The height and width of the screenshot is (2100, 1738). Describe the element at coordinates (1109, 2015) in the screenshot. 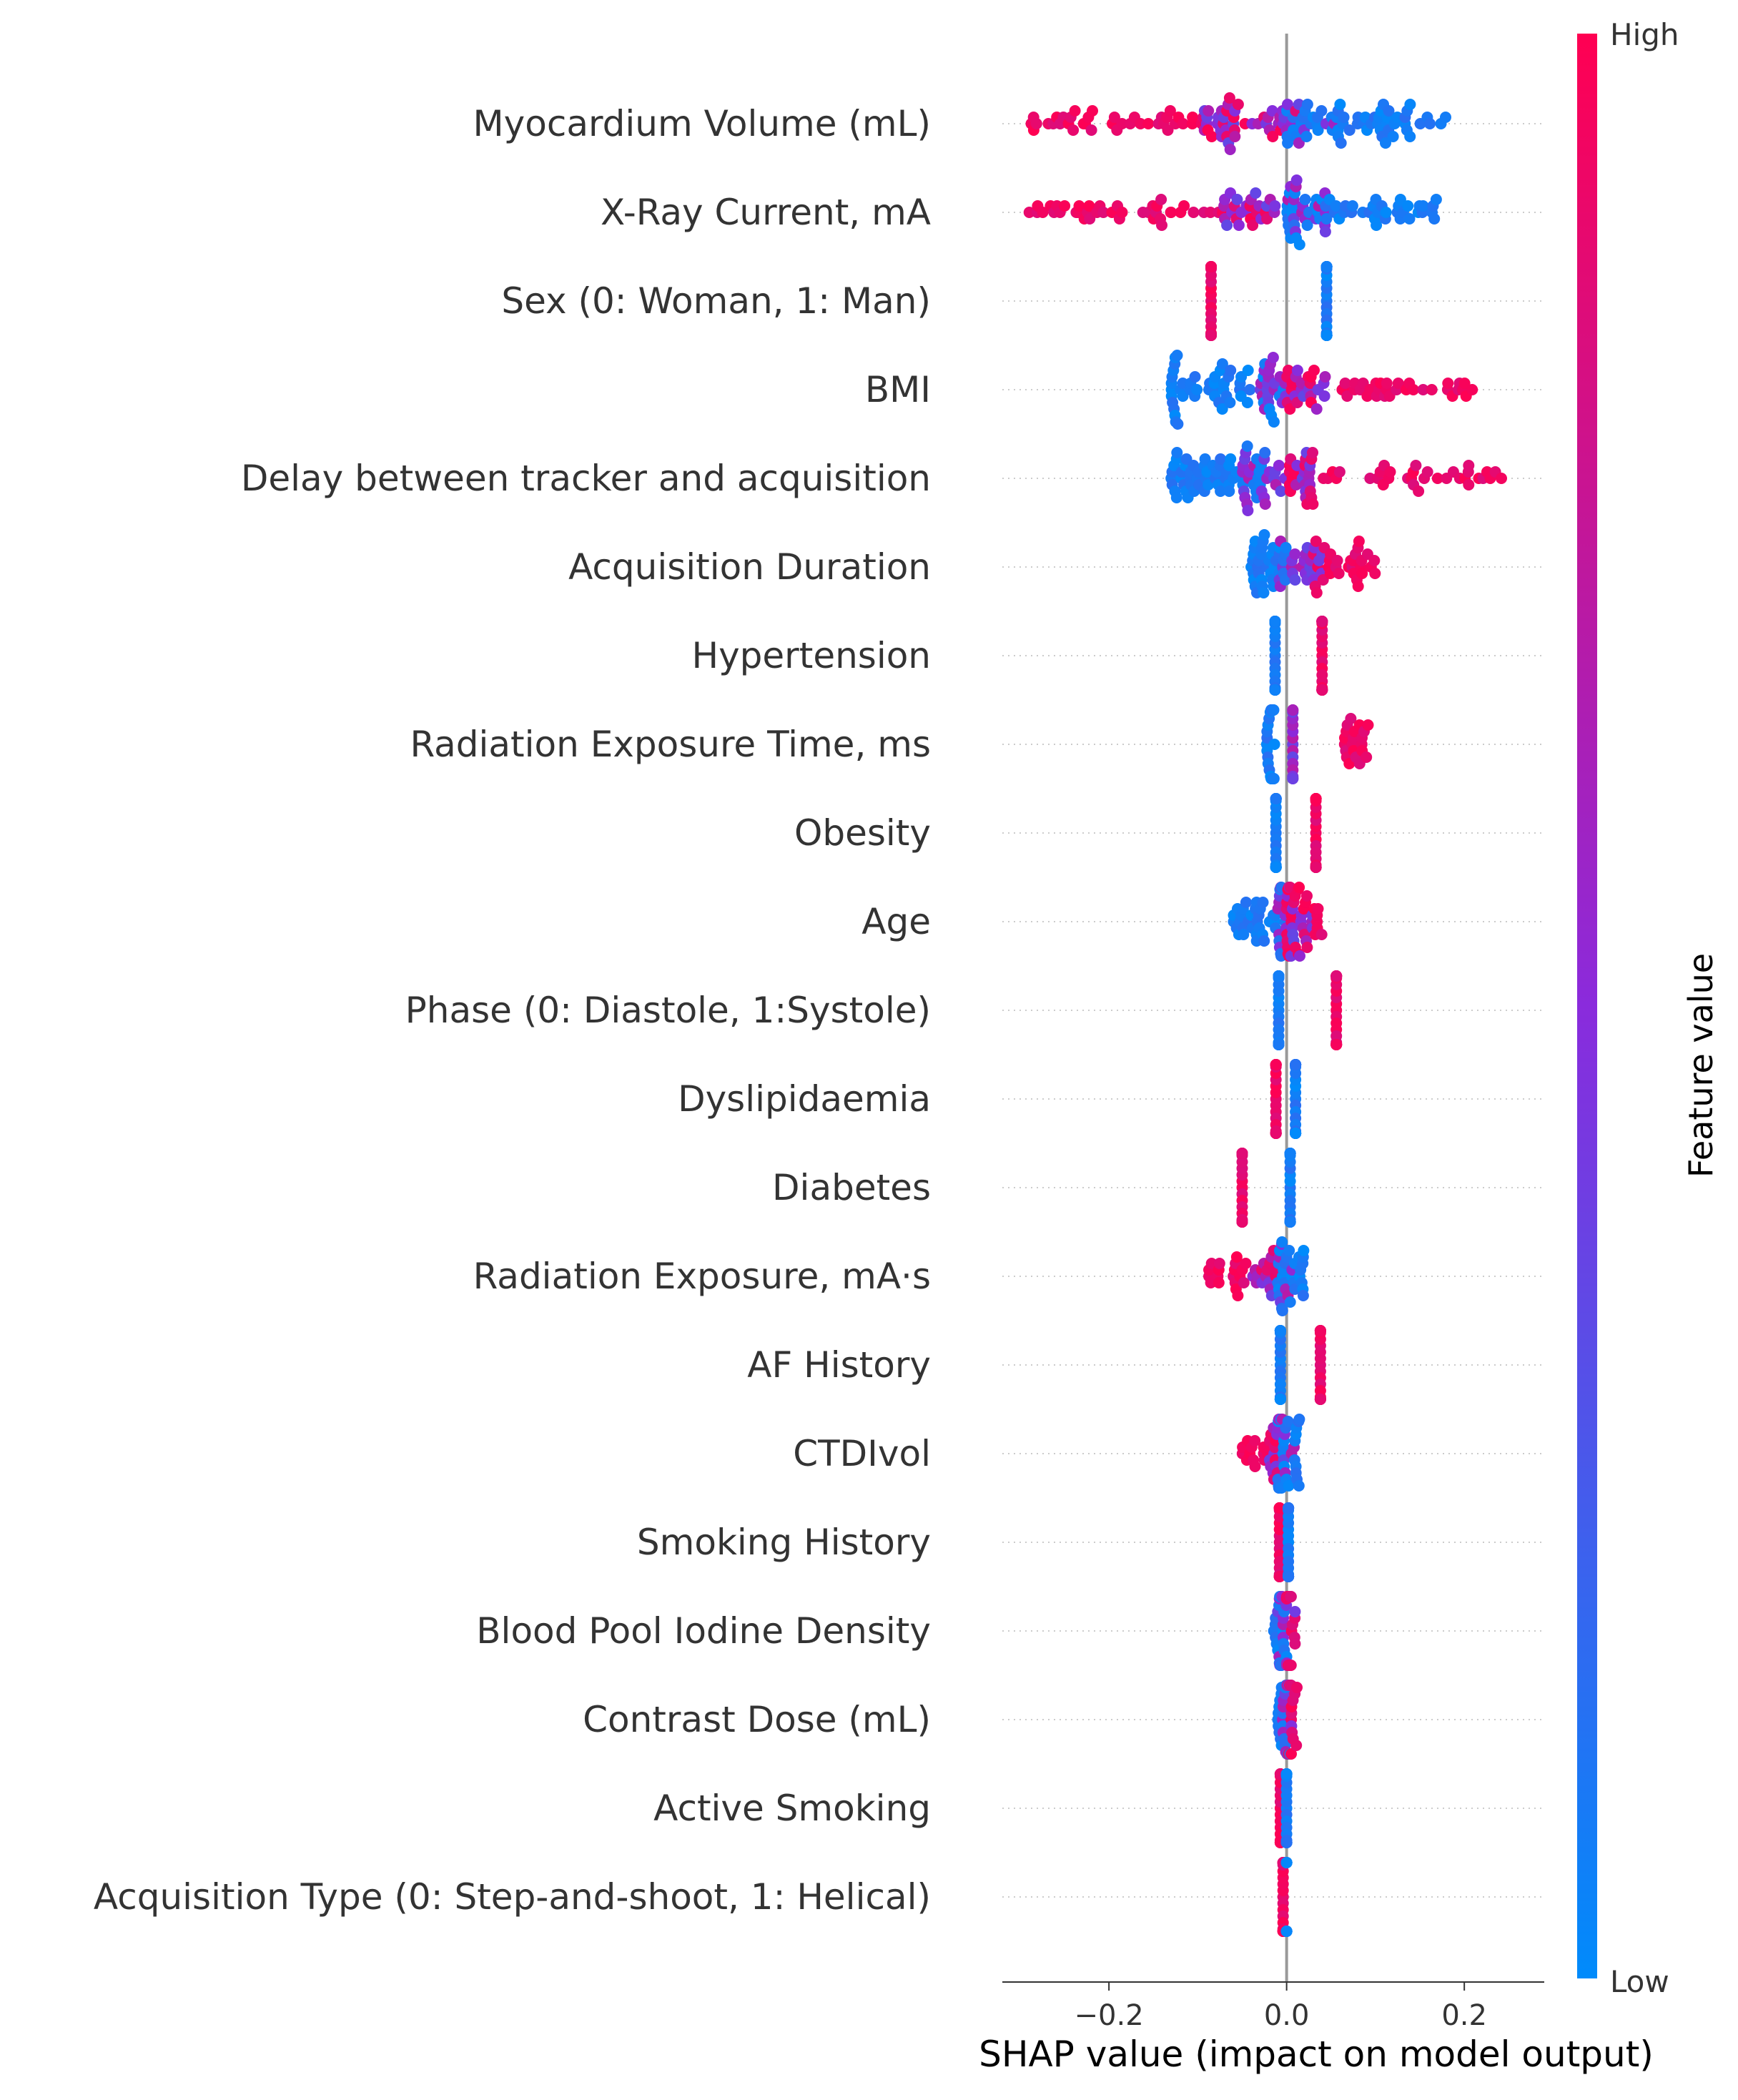

I see `x-tick-label: −0.2` at that location.